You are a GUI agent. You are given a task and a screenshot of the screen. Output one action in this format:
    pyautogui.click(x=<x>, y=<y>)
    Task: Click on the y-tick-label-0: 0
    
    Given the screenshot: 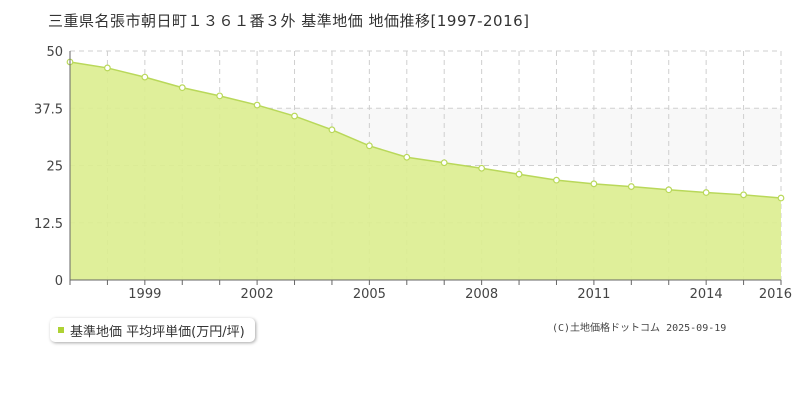 What is the action you would take?
    pyautogui.click(x=59, y=281)
    